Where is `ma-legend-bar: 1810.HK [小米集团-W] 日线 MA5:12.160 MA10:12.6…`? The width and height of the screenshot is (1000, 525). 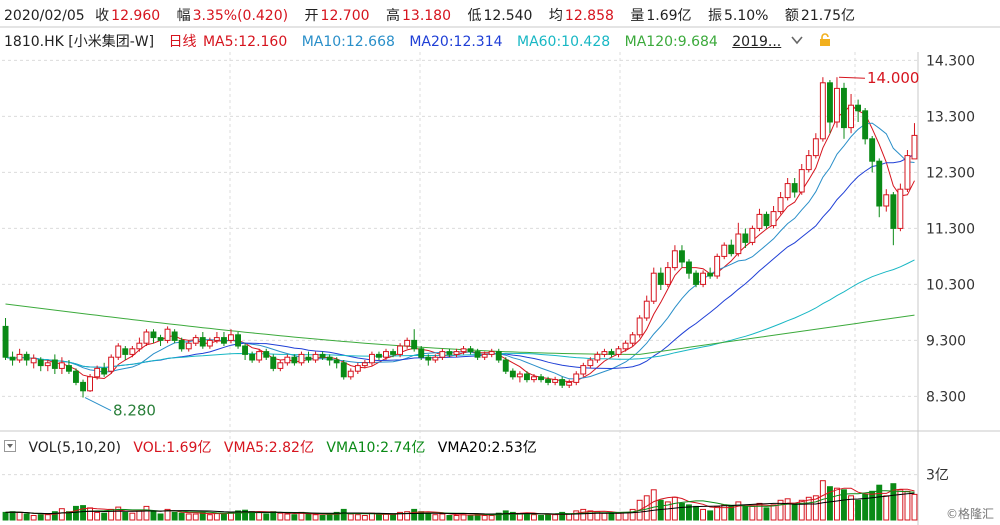
ma-legend-bar: 1810.HK [小米集团-W] 日线 MA5:12.160 MA10:12.6… is located at coordinates (423, 41).